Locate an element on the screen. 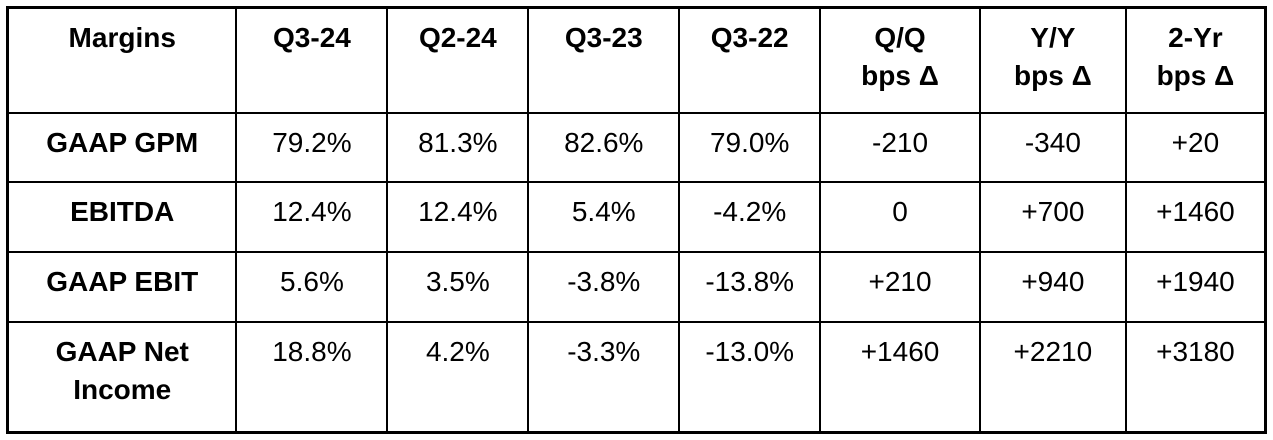 This screenshot has height=440, width=1273. row-label: GAAP GPM is located at coordinates (122, 147).